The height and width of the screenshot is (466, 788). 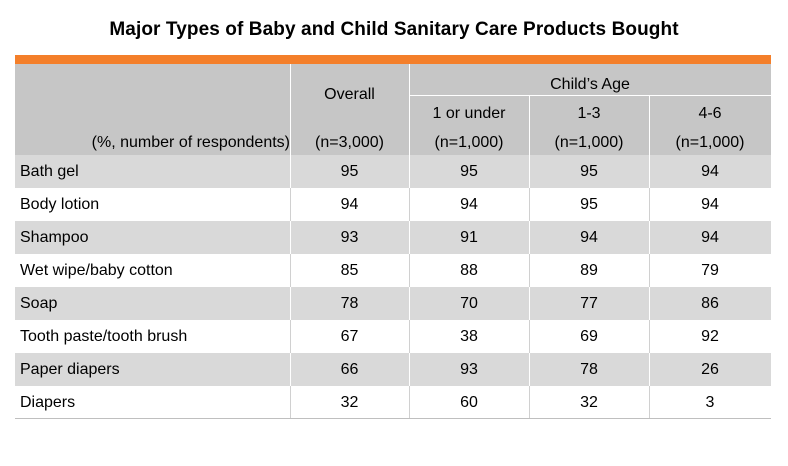 What do you see at coordinates (469, 237) in the screenshot?
I see `value-cell: 91` at bounding box center [469, 237].